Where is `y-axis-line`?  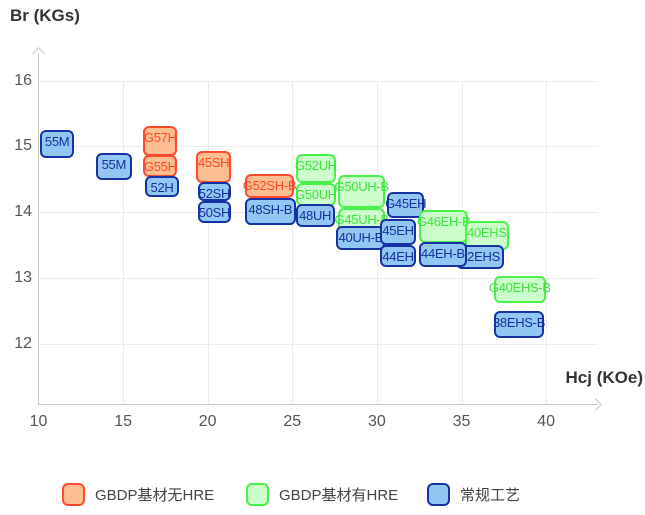 y-axis-line is located at coordinates (38, 228).